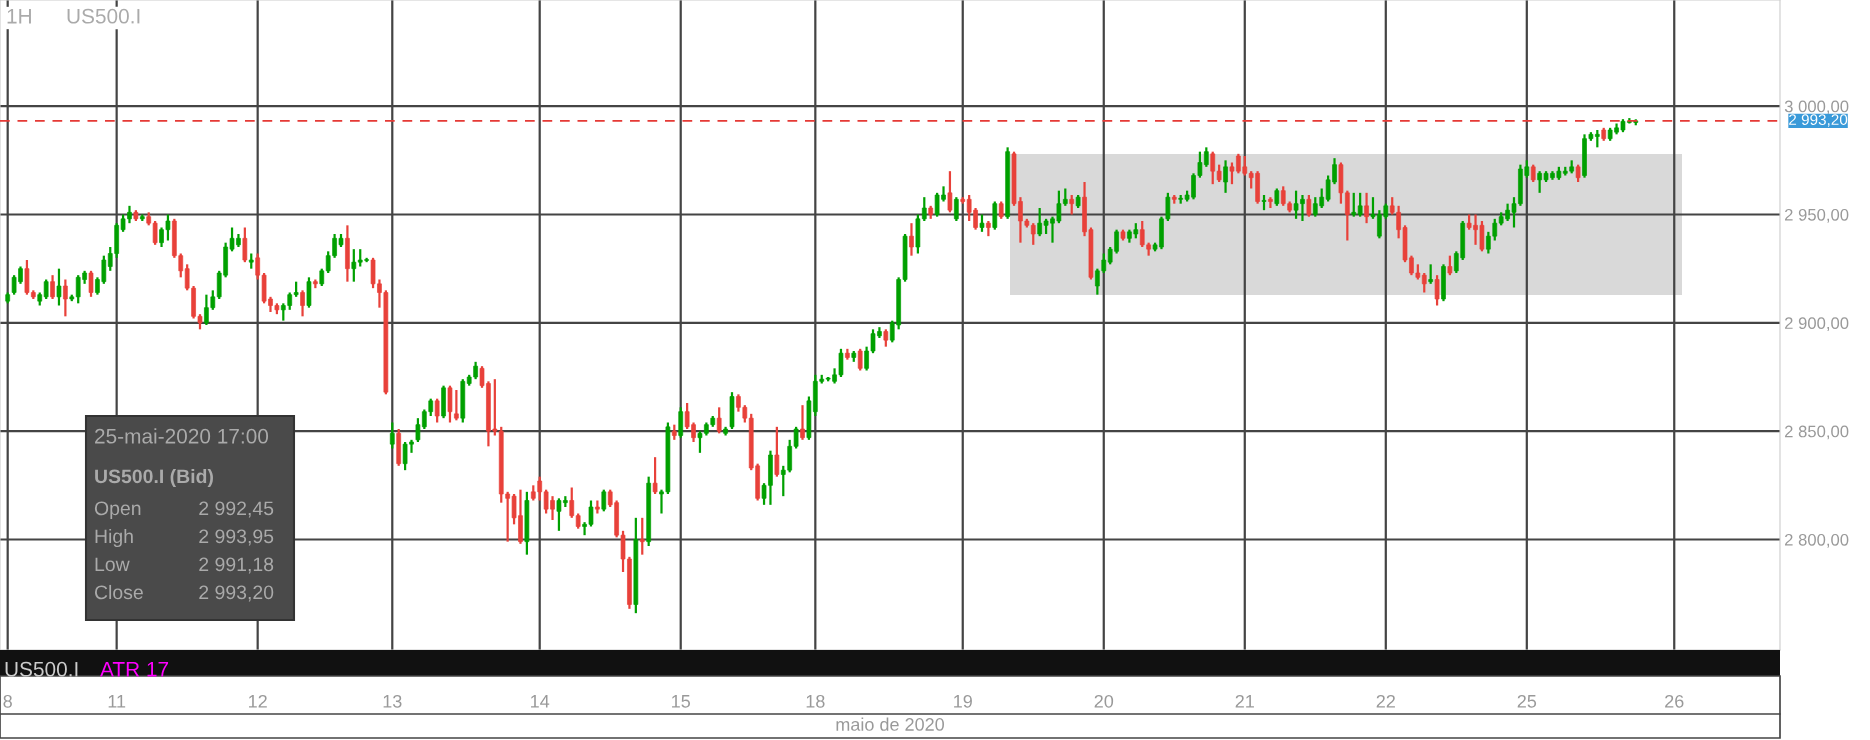 The width and height of the screenshot is (1870, 740). What do you see at coordinates (236, 593) in the screenshot?
I see `annotation: 2 993,20` at bounding box center [236, 593].